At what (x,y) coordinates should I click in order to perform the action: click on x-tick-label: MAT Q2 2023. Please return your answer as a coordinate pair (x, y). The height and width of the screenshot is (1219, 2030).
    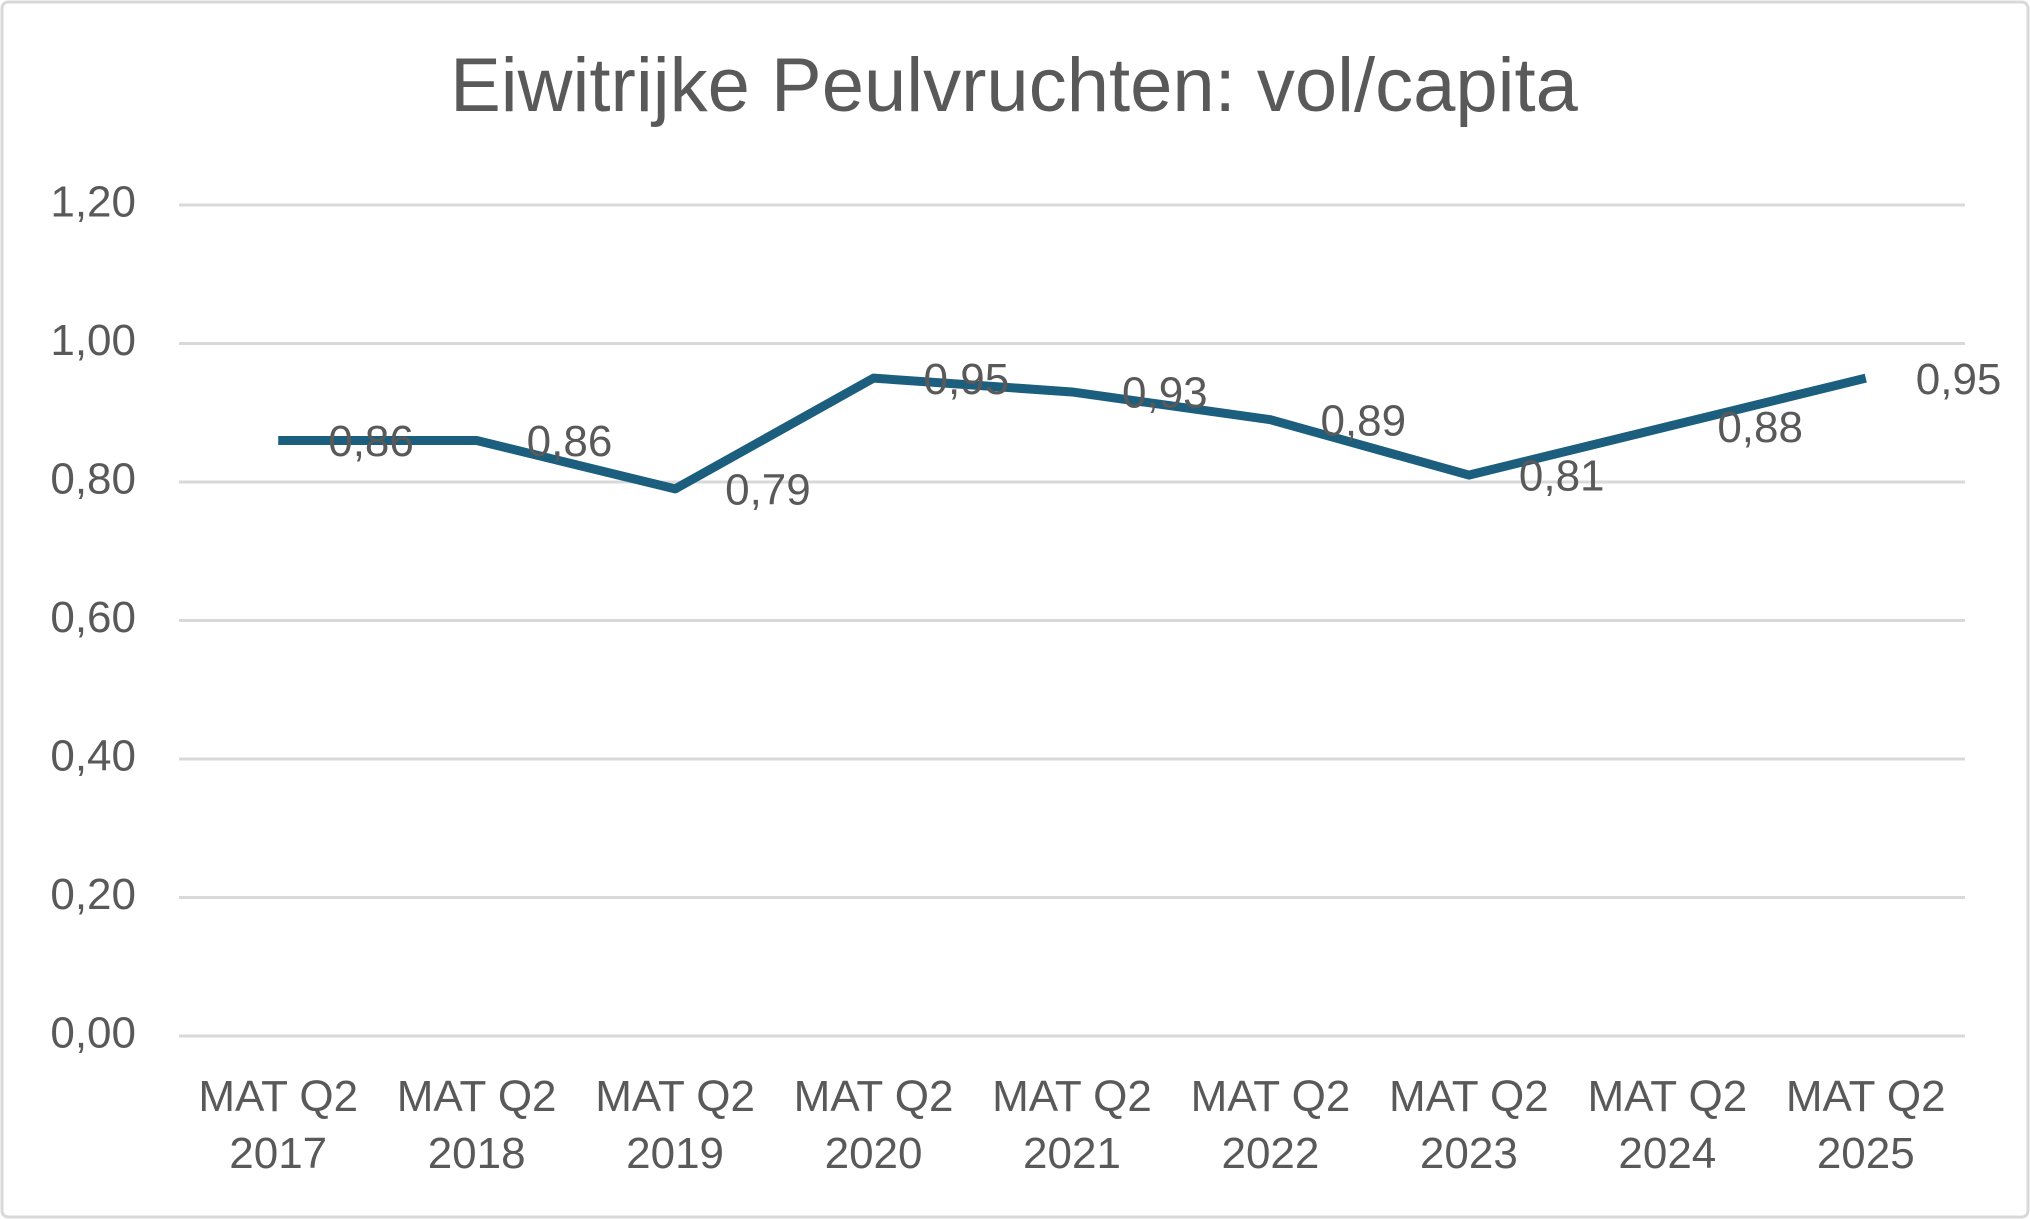
    Looking at the image, I should click on (1469, 1125).